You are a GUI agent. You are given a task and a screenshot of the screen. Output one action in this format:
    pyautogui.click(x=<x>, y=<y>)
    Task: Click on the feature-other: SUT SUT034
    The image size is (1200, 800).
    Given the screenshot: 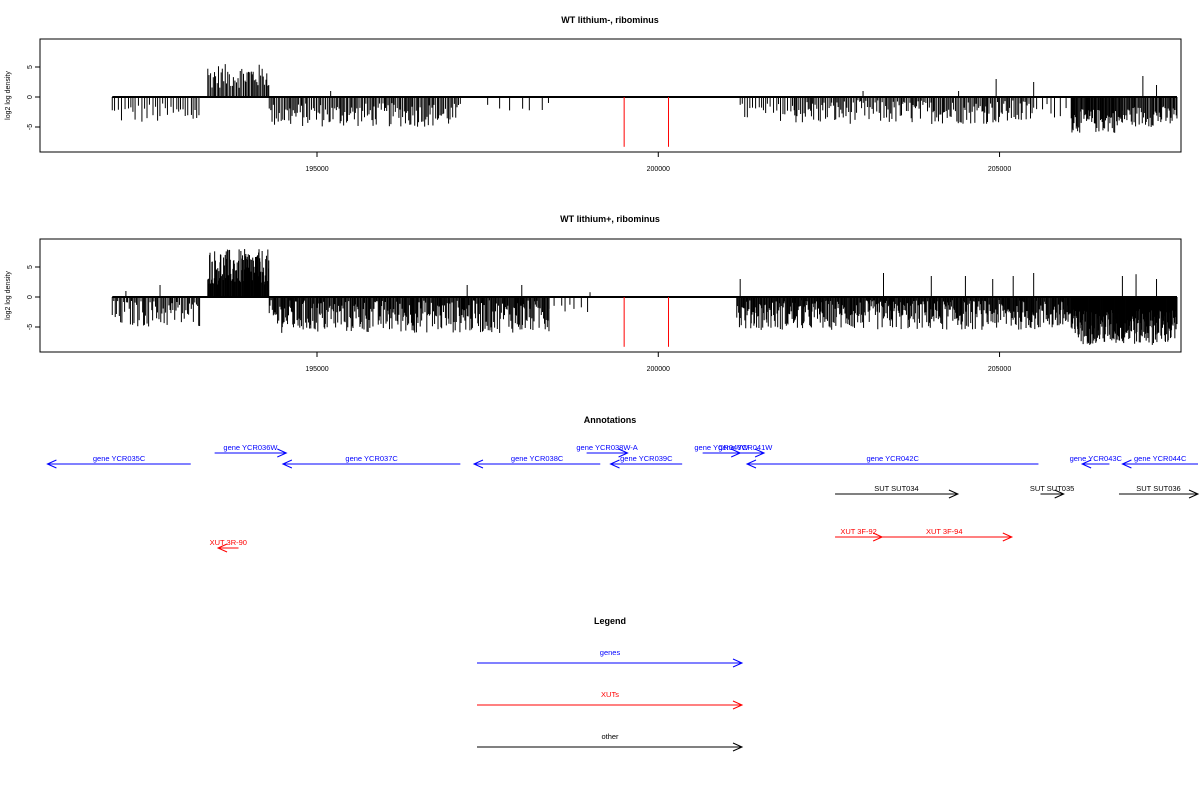 What is the action you would take?
    pyautogui.click(x=897, y=491)
    